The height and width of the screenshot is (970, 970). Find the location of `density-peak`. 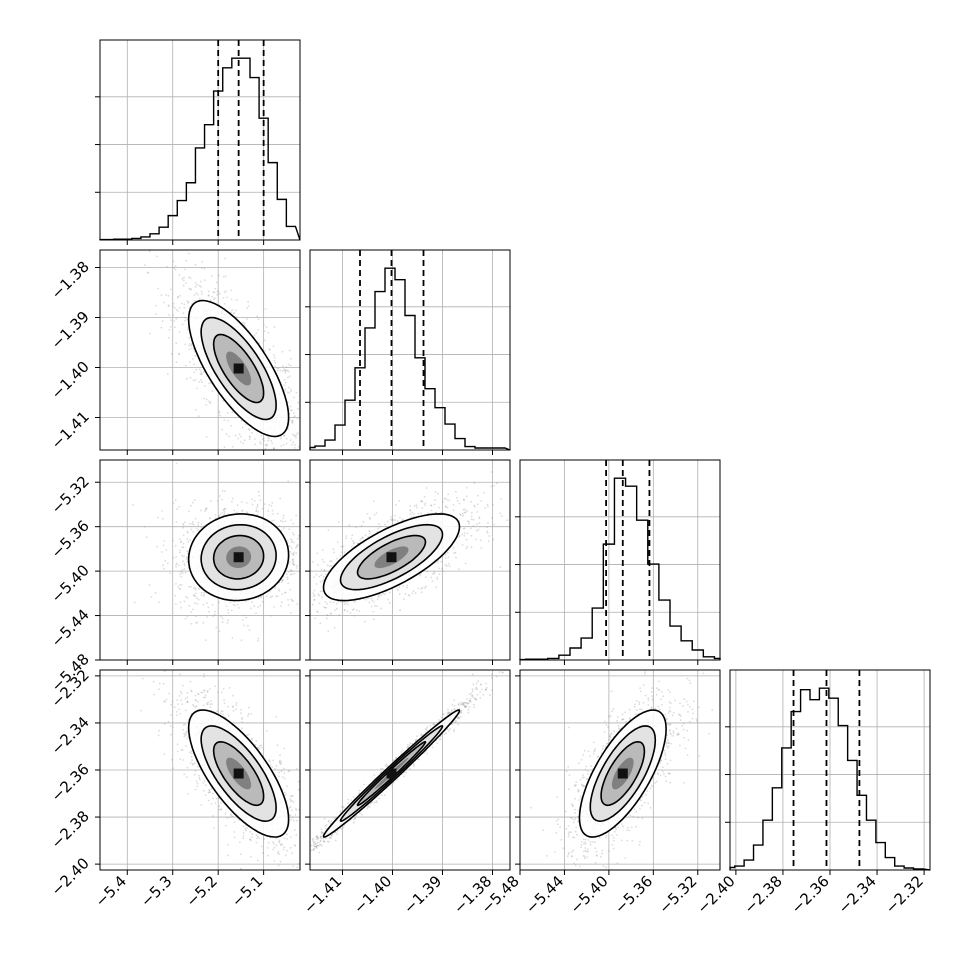

density-peak is located at coordinates (238, 557).